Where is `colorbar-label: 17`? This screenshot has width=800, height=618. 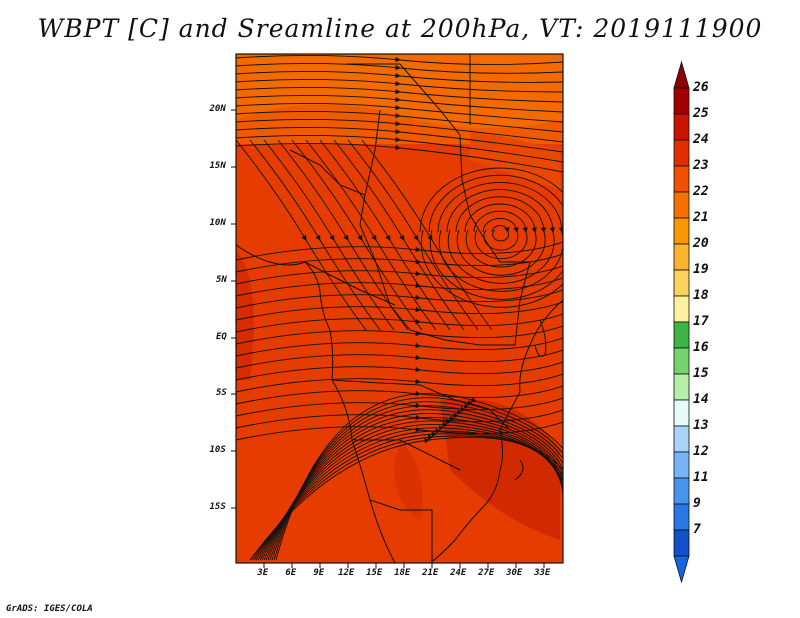
colorbar-label: 17 is located at coordinates (701, 321).